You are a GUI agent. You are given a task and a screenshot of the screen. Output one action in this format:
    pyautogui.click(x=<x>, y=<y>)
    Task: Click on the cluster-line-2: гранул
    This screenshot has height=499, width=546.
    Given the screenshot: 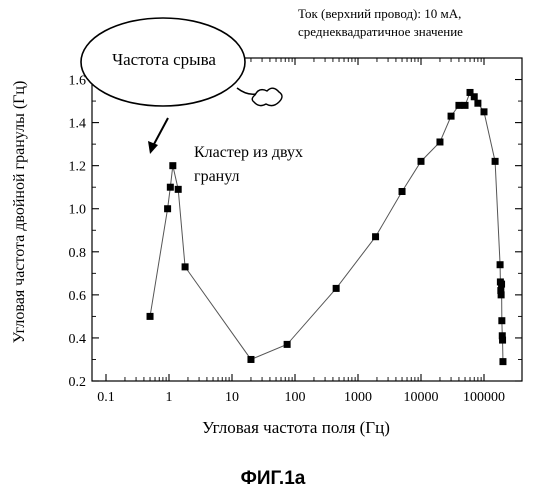 What is the action you would take?
    pyautogui.click(x=217, y=176)
    